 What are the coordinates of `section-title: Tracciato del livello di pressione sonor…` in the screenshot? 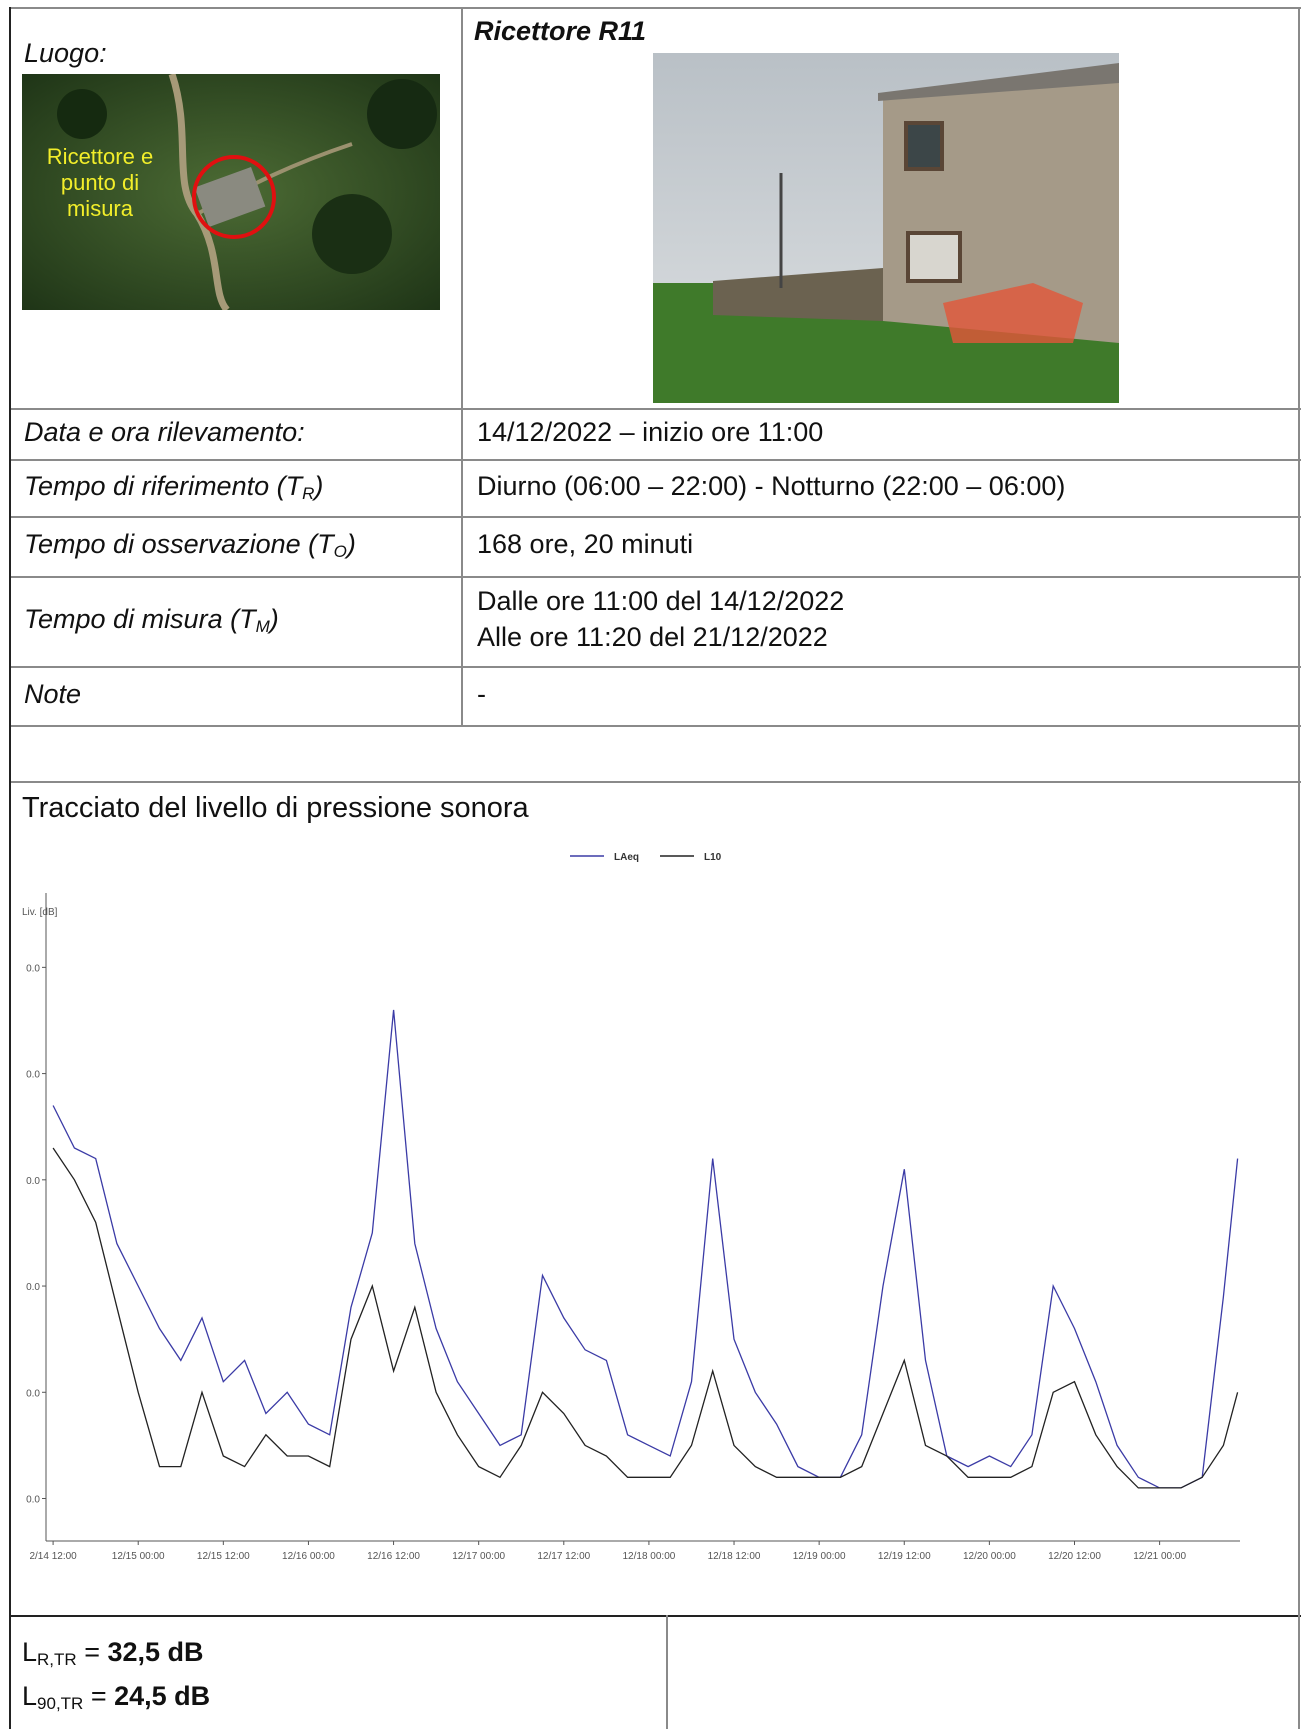 It's located at (275, 808).